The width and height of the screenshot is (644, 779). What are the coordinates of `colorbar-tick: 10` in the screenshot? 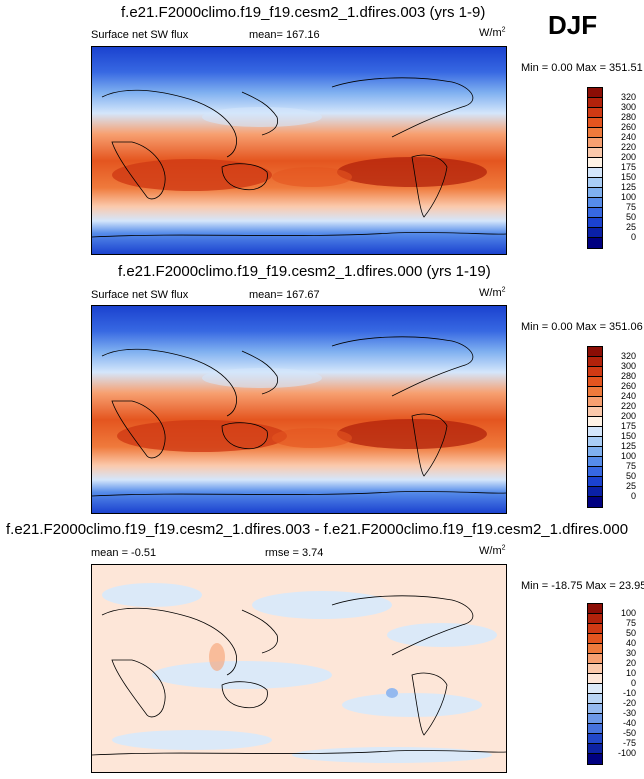 It's located at (630, 673).